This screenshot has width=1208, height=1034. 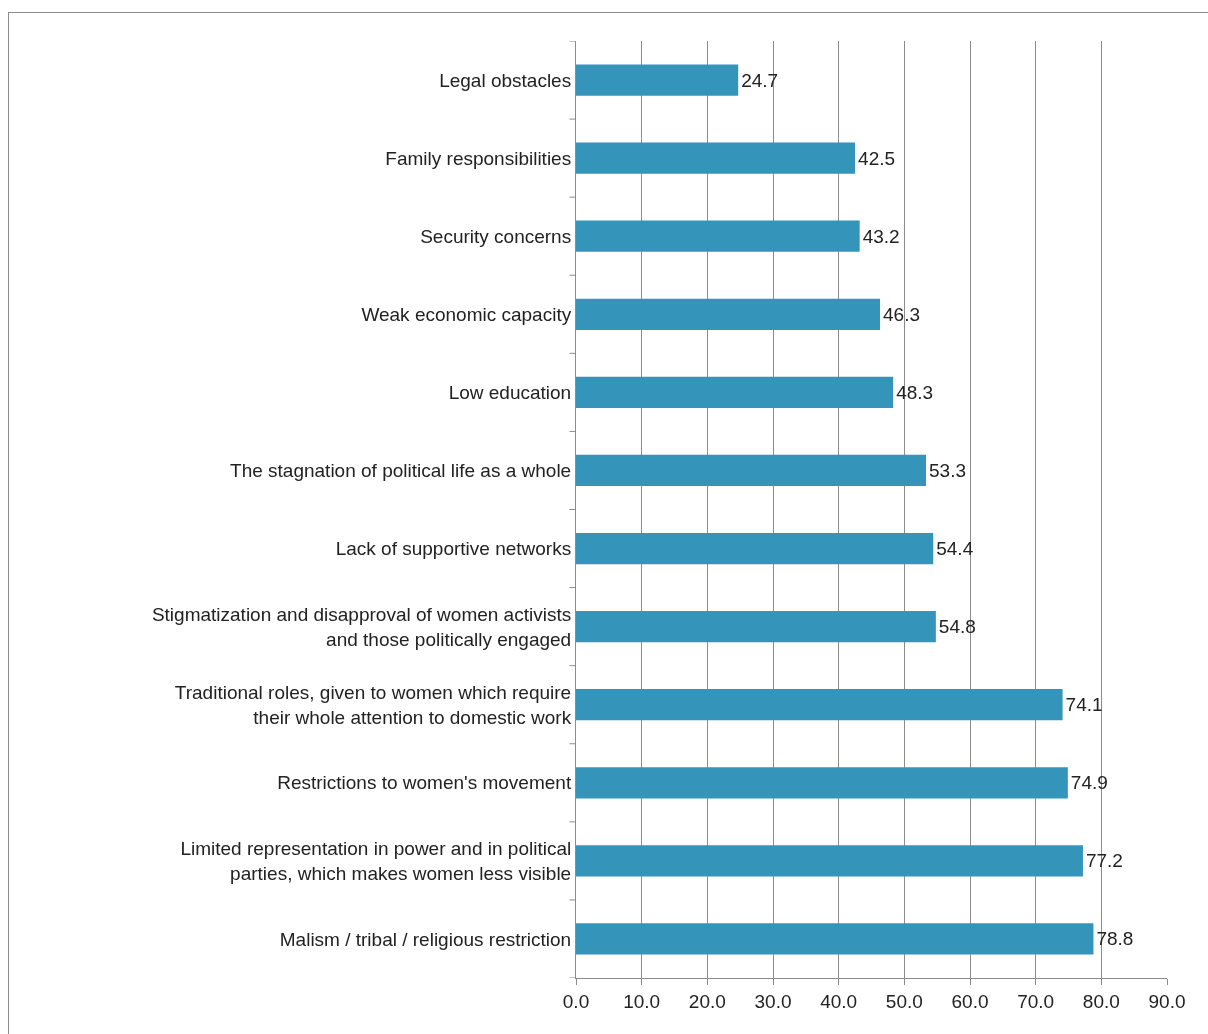 What do you see at coordinates (361, 626) in the screenshot?
I see `y-tick-label: Stigmatization and disapproval of women activists and those politically engaged` at bounding box center [361, 626].